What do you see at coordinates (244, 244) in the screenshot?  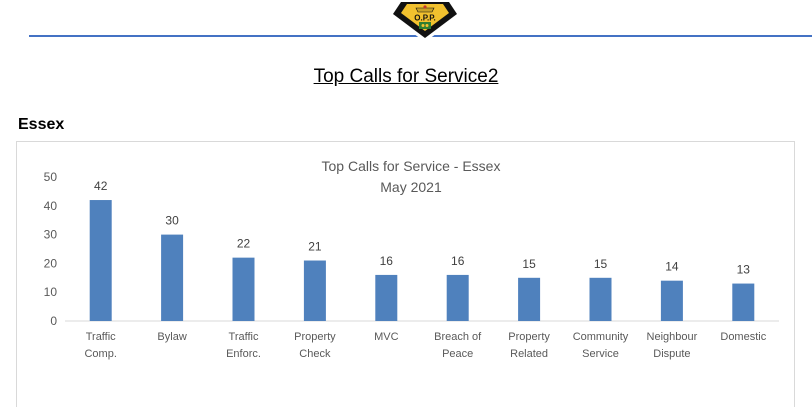 I see `data-label: 22` at bounding box center [244, 244].